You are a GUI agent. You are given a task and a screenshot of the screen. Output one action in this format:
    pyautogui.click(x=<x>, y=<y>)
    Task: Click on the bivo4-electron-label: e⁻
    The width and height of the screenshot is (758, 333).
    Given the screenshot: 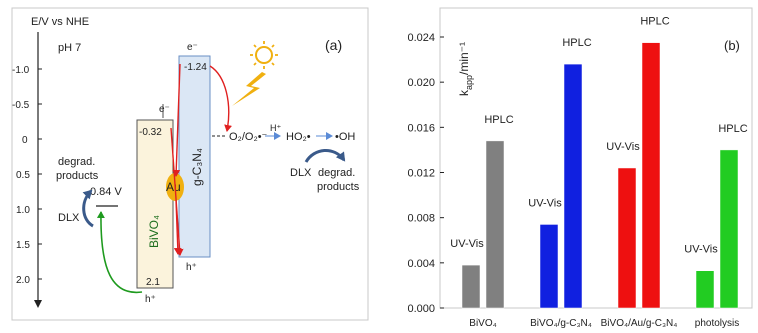 What is the action you would take?
    pyautogui.click(x=164, y=109)
    